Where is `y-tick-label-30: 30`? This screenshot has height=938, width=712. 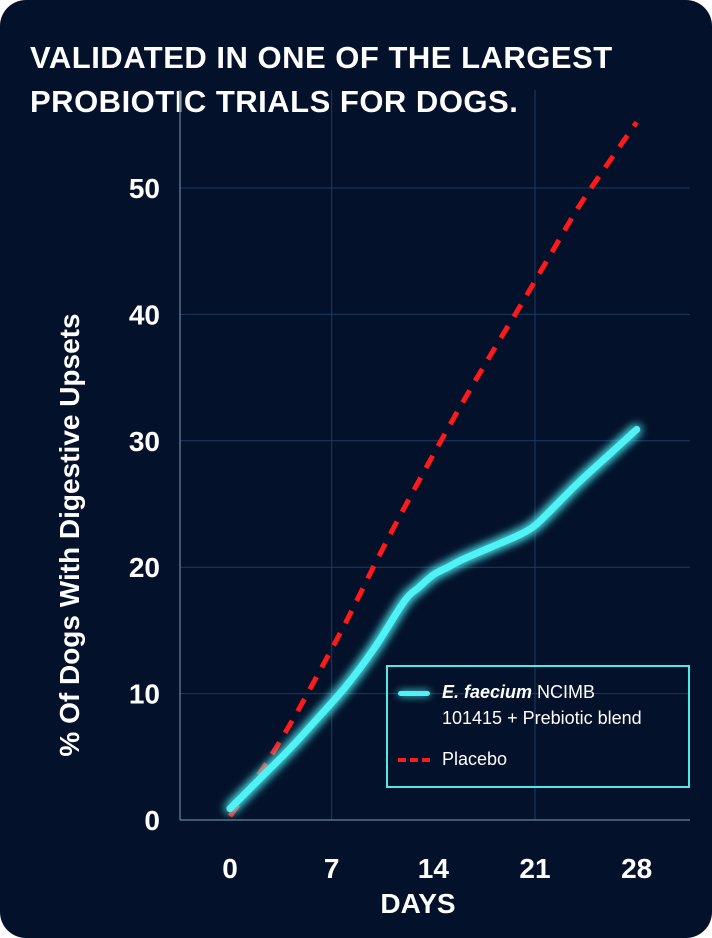 y-tick-label-30: 30 is located at coordinates (144, 441).